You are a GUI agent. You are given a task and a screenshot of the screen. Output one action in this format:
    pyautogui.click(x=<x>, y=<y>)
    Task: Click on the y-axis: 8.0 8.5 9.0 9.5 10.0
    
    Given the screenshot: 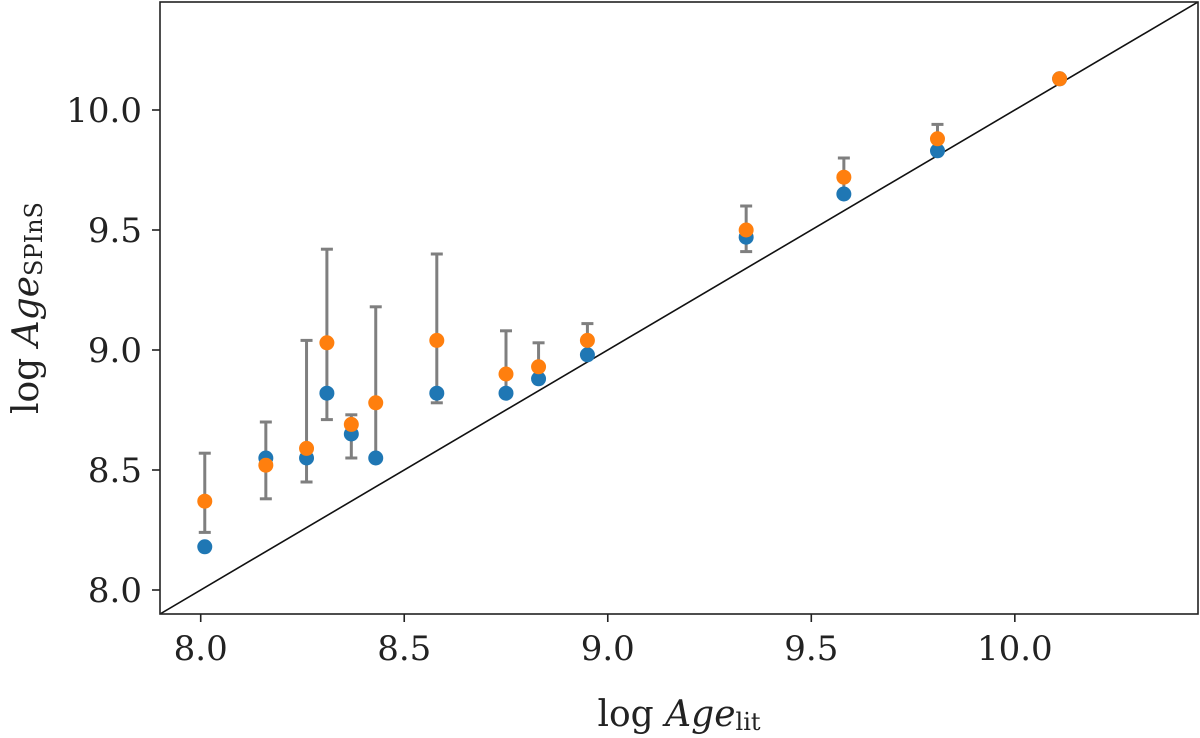 What is the action you would take?
    pyautogui.click(x=113, y=351)
    